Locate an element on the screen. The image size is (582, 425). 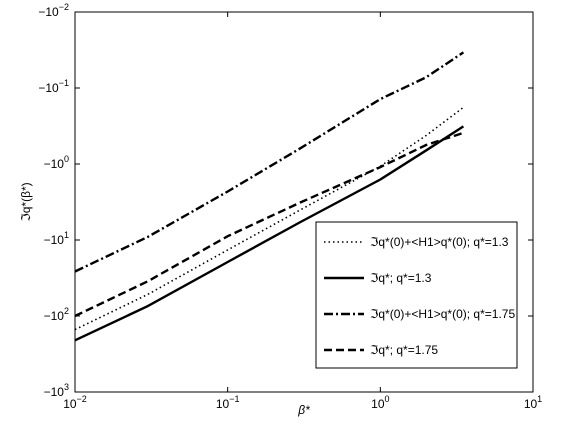
y-tick-label: −102 is located at coordinates (56, 314).